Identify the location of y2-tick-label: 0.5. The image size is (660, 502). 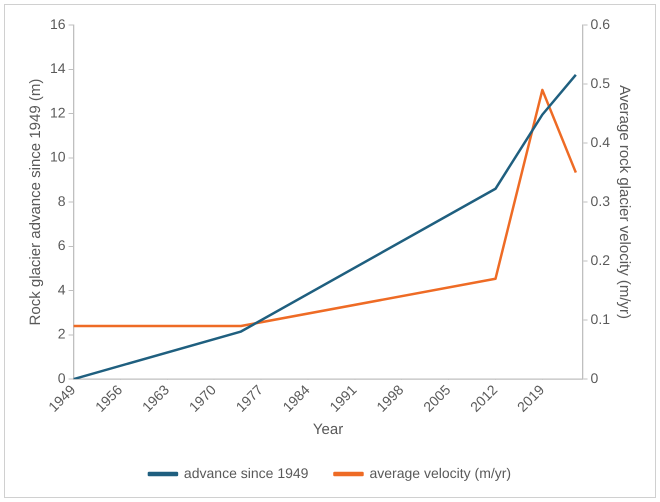
(600, 82).